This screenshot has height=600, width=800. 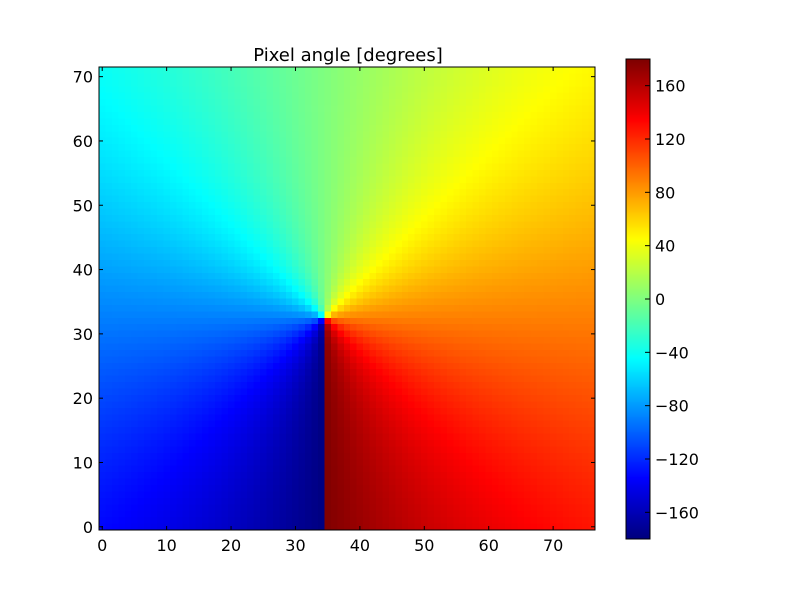 I want to click on x-tick-label: 40, so click(x=360, y=545).